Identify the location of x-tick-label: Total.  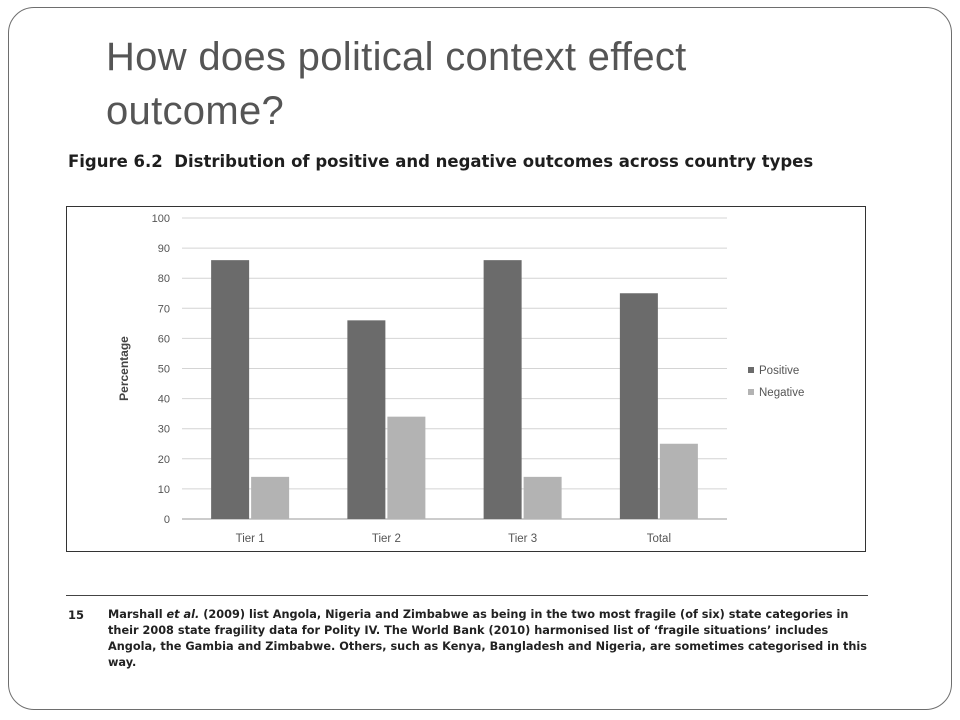
(659, 539).